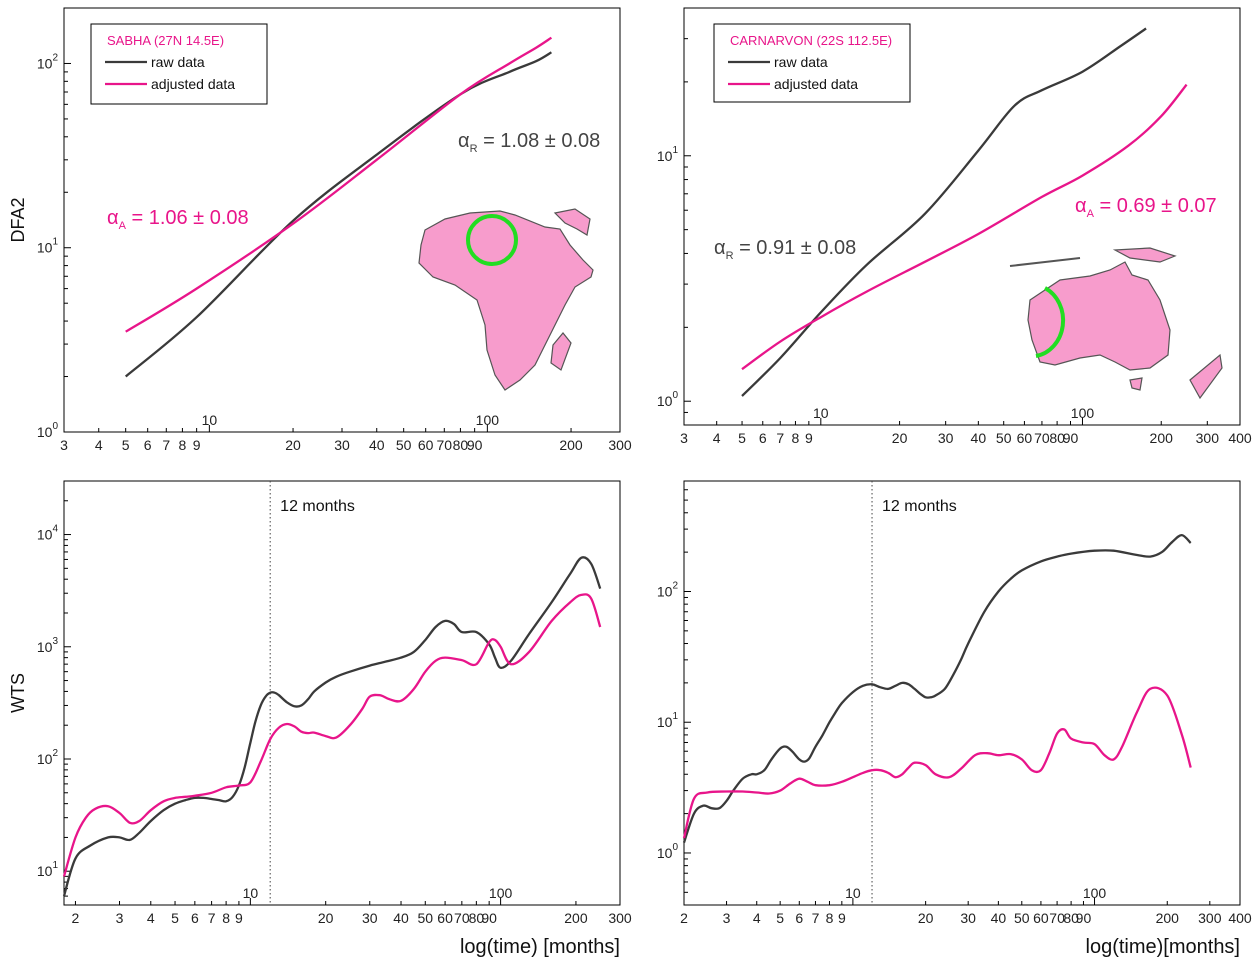 This screenshot has width=1258, height=959. What do you see at coordinates (165, 40) in the screenshot?
I see `legend-title: SABHA (27N 14.5E)` at bounding box center [165, 40].